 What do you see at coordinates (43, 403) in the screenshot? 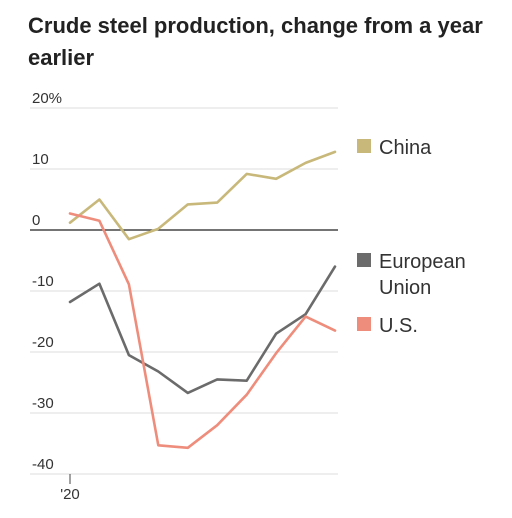
I see `y-tick-label: -30` at bounding box center [43, 403].